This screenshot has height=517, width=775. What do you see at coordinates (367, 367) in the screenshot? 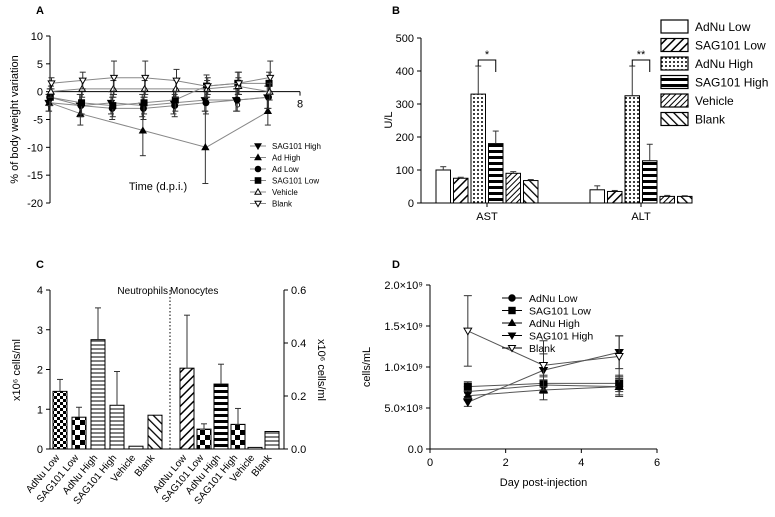
I see `y-axis-title: cells/mL` at bounding box center [367, 367].